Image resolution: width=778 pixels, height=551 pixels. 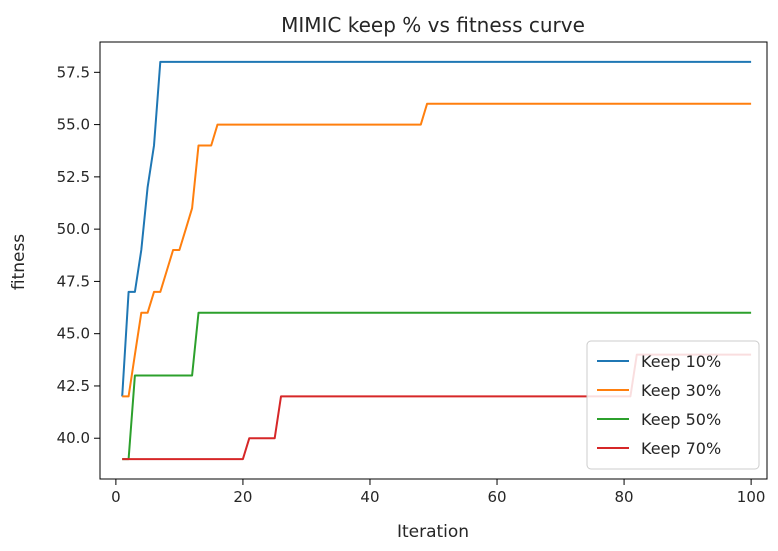 What do you see at coordinates (73, 72) in the screenshot?
I see `y-tick-label: 57.5` at bounding box center [73, 72].